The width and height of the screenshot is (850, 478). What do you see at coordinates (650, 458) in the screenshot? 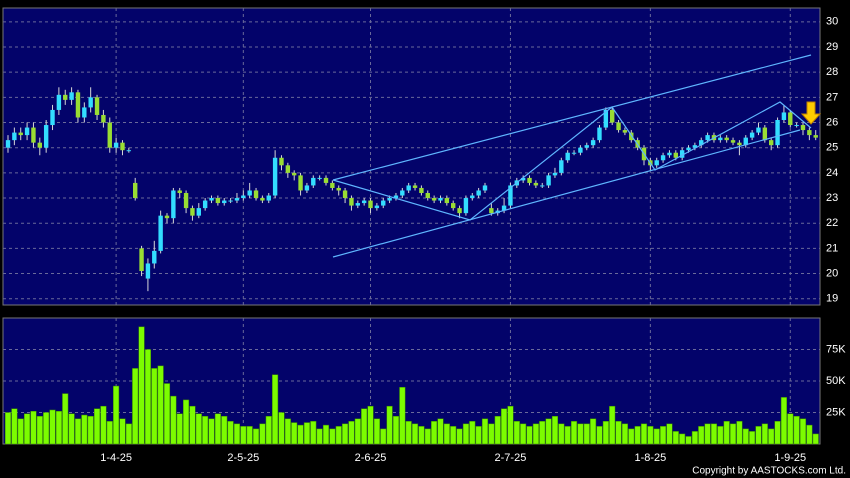
I see `x-tick-label: 1-8-25` at bounding box center [650, 458].